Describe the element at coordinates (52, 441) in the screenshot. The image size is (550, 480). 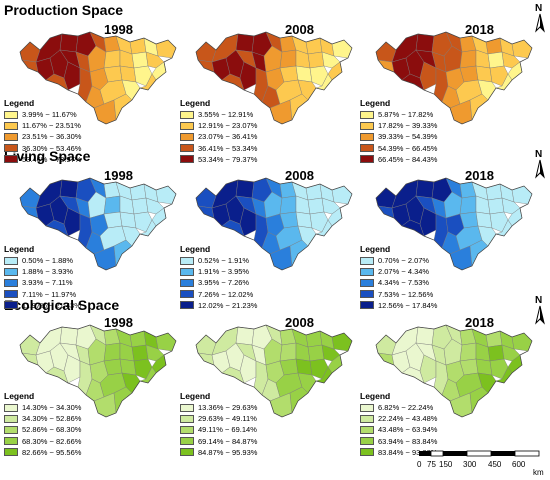
I see `legend-label: 68.30% ~ 82.66%` at that location.